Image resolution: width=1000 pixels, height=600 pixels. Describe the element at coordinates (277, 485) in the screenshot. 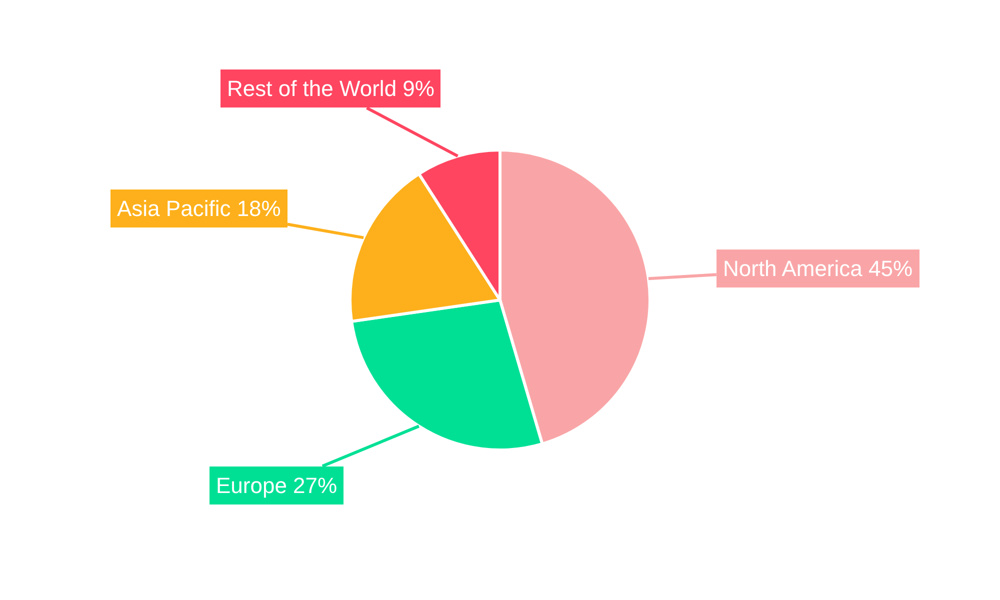

I see `slice-label: Europe 27%` at that location.